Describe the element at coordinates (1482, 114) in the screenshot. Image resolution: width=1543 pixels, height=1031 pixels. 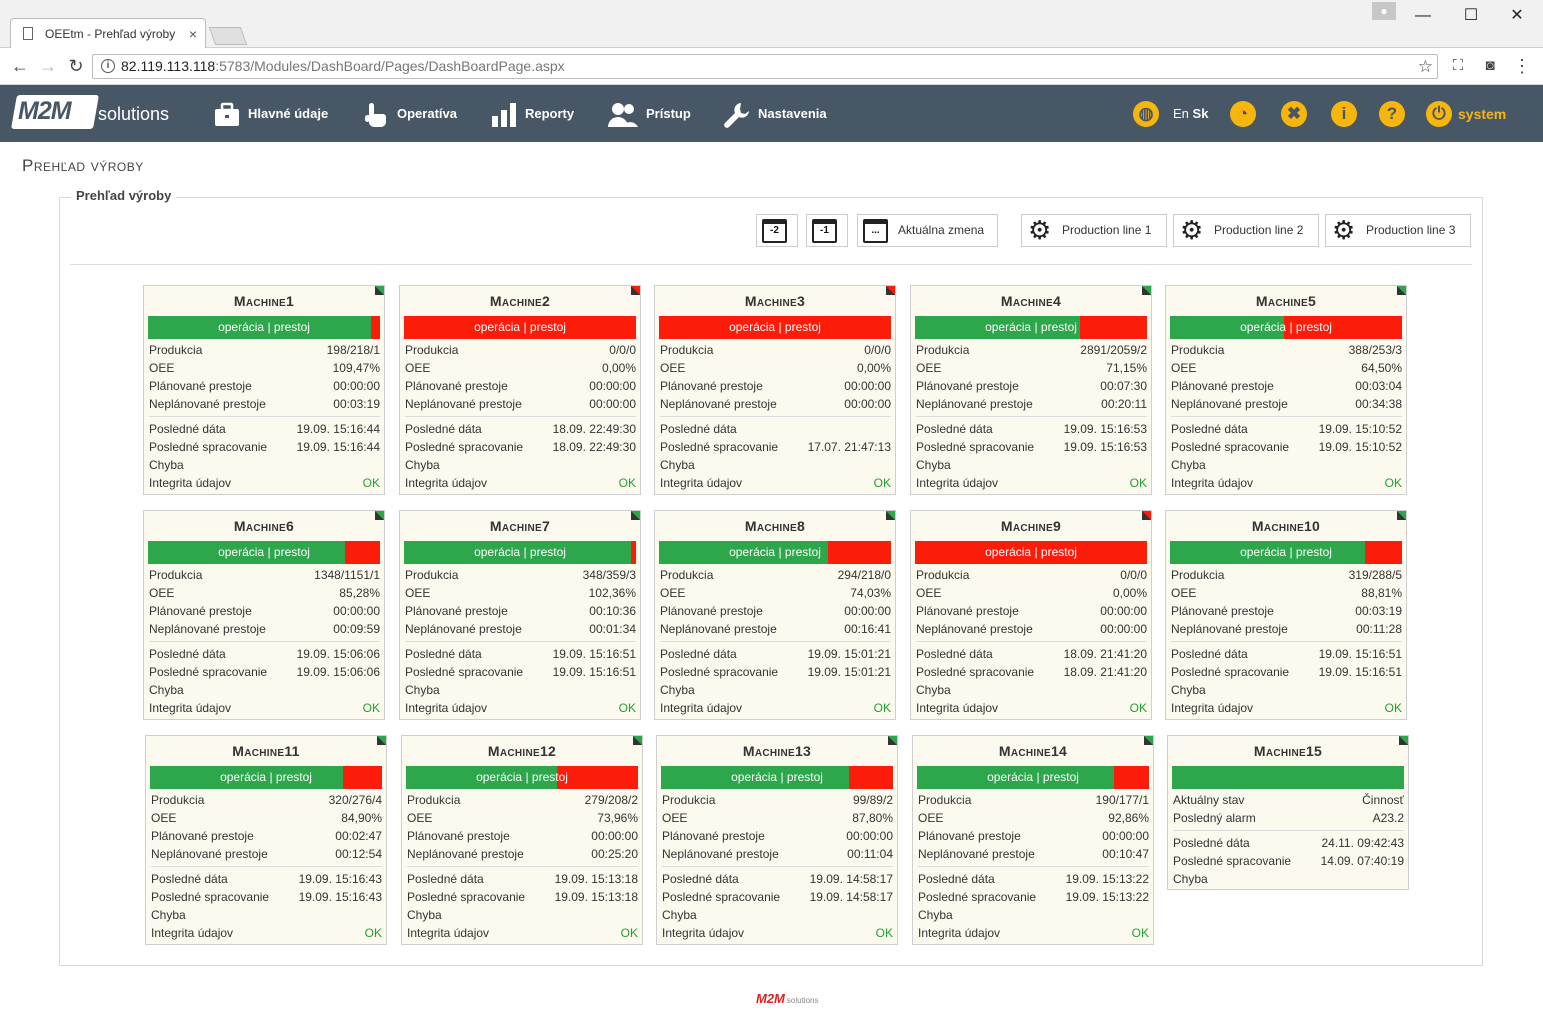
I see `user-name: system` at that location.